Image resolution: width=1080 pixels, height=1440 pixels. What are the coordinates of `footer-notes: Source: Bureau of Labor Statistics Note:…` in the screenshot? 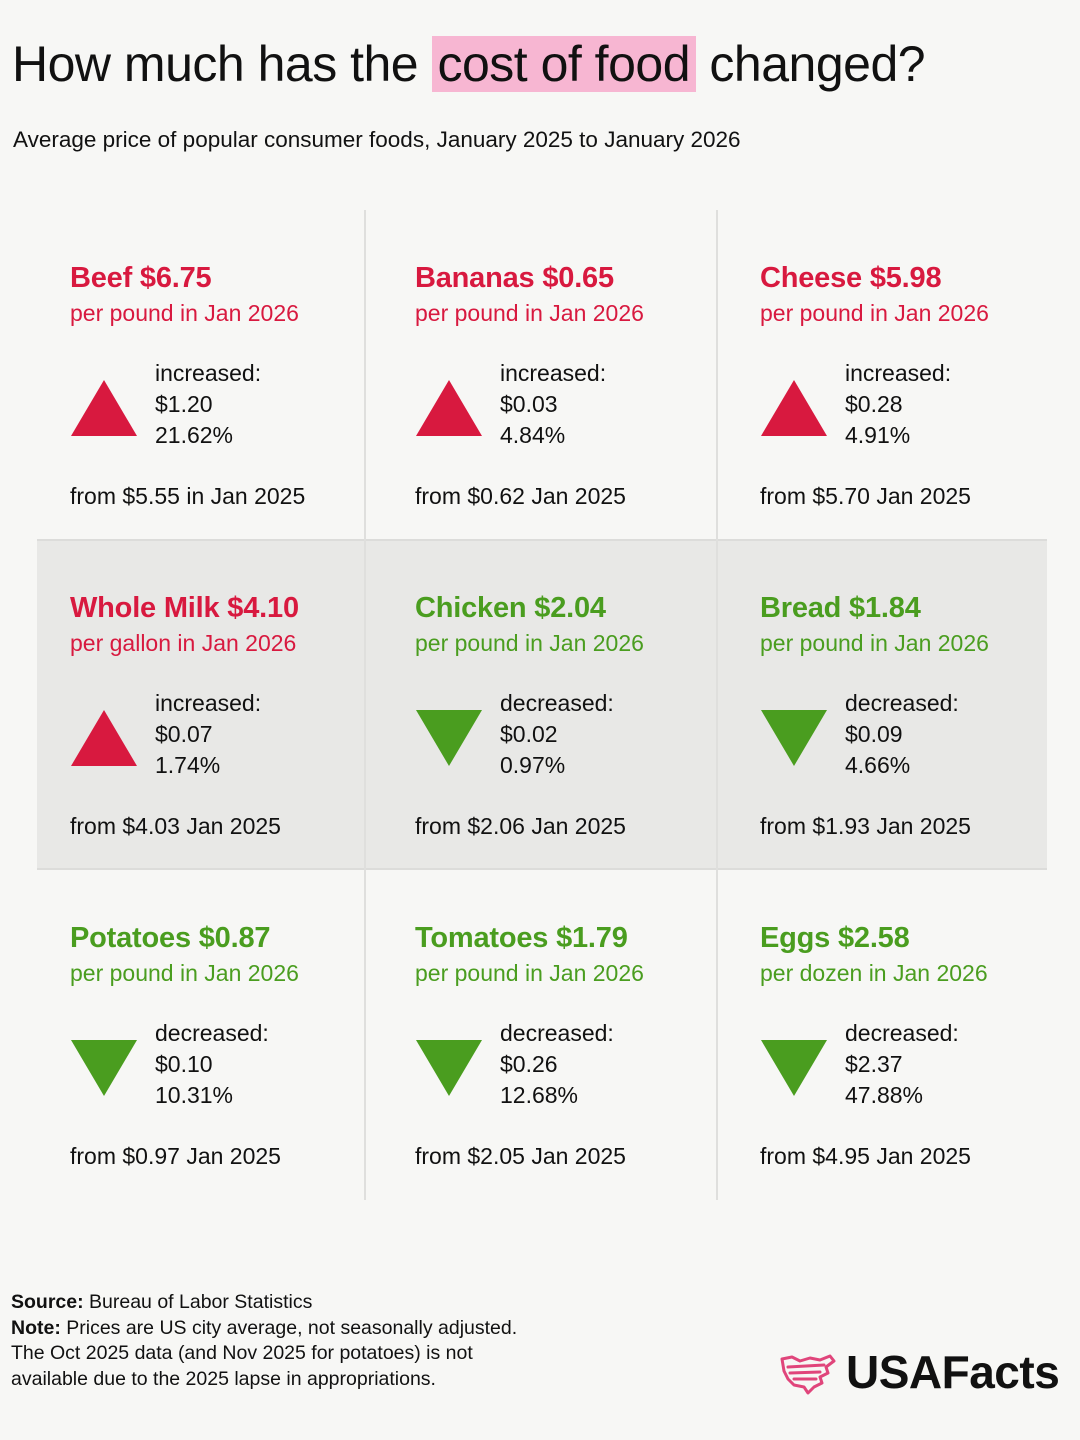 It's located at (264, 1341).